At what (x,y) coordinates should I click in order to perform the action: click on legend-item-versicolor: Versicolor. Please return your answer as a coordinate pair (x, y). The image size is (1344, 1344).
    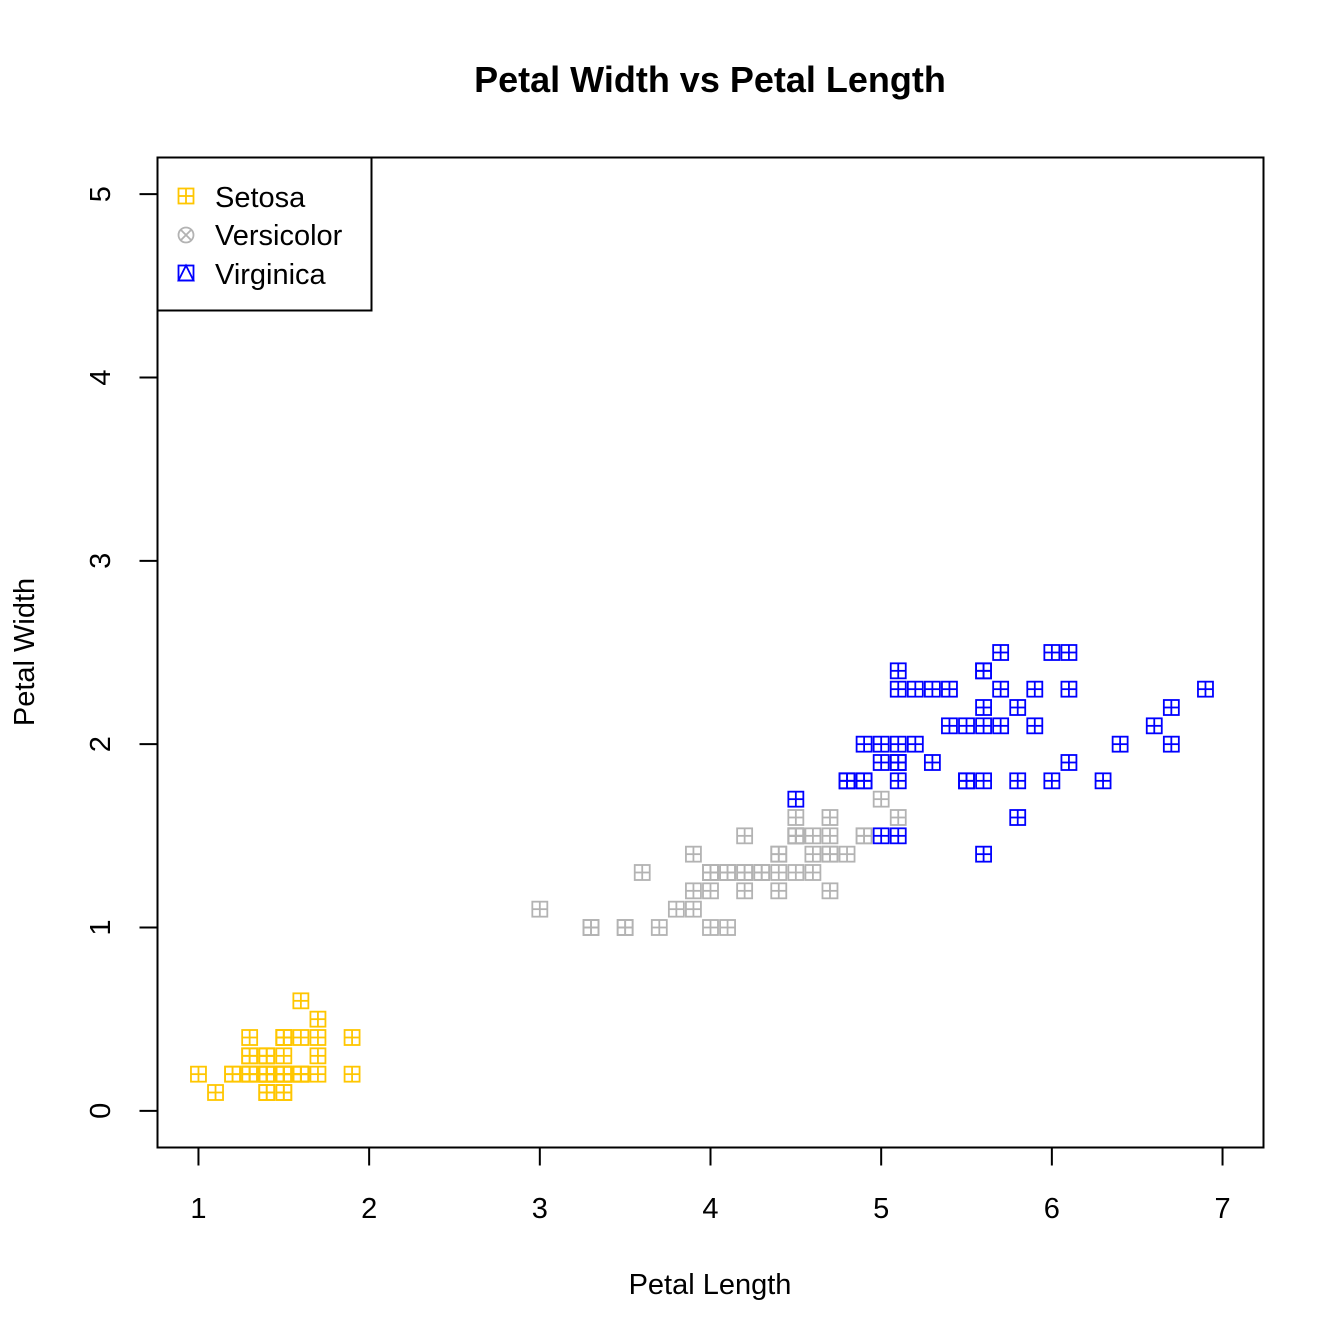
    Looking at the image, I should click on (260, 236).